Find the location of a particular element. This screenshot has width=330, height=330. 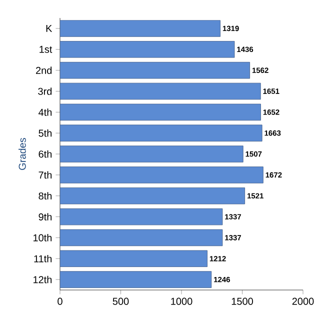

y-tick-label: 5th is located at coordinates (45, 133).